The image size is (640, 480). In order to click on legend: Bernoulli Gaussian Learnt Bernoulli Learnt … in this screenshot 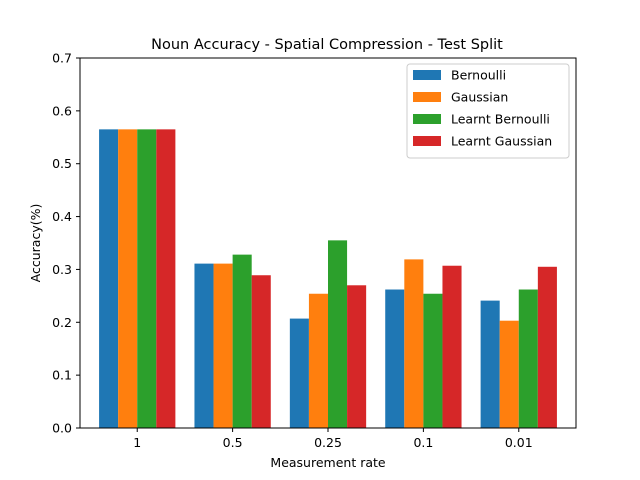, I will do `click(488, 111)`.